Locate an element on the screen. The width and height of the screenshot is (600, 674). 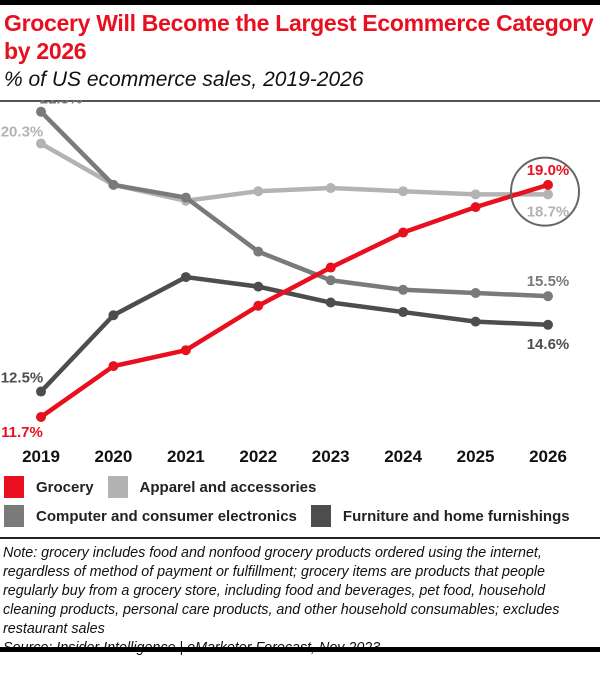
x-tick-label: 2020 is located at coordinates (114, 456).